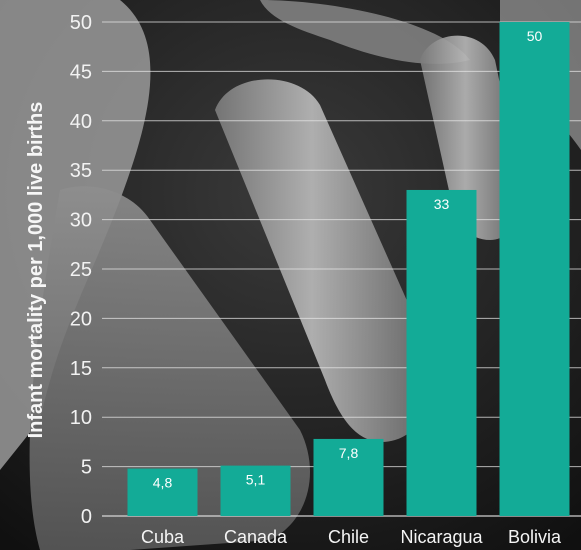 This screenshot has width=581, height=550. I want to click on y-tick-label: 45, so click(81, 72).